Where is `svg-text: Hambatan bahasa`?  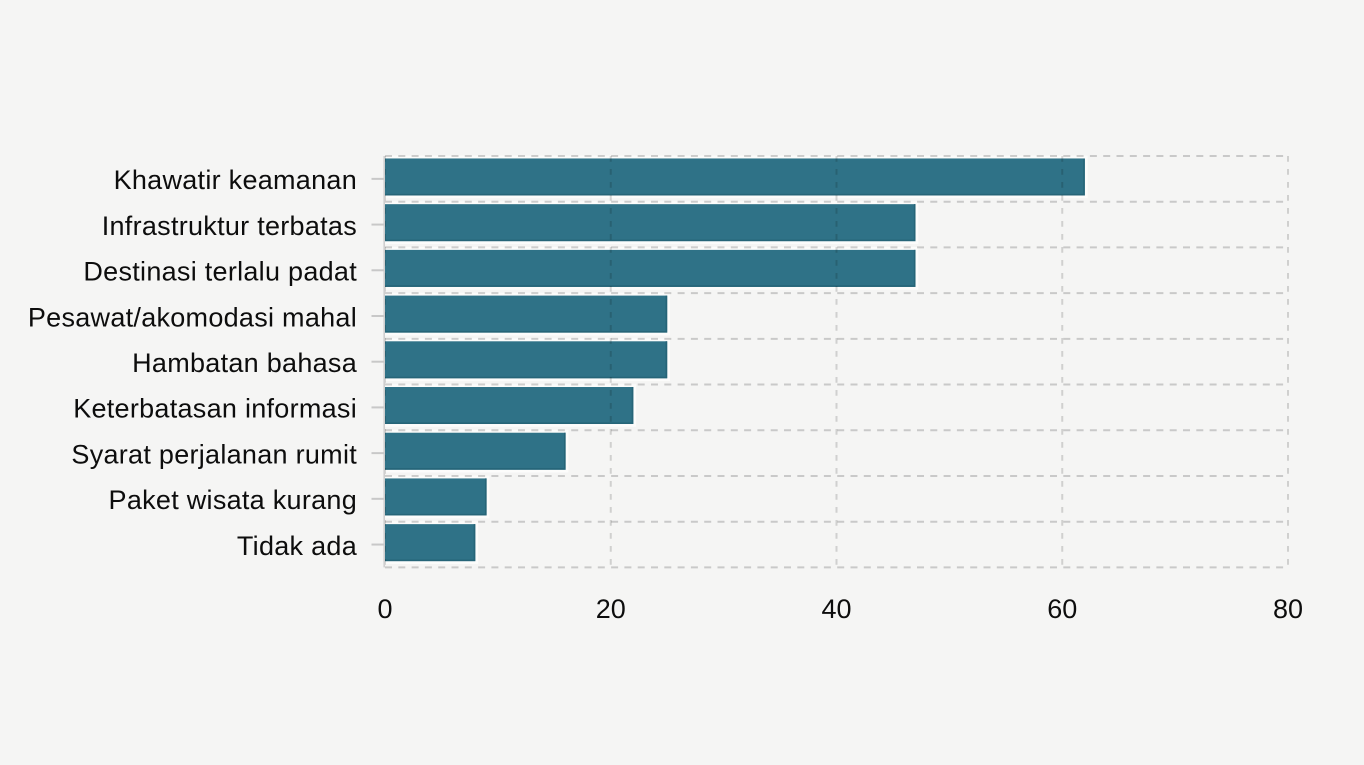
svg-text: Hambatan bahasa is located at coordinates (245, 363).